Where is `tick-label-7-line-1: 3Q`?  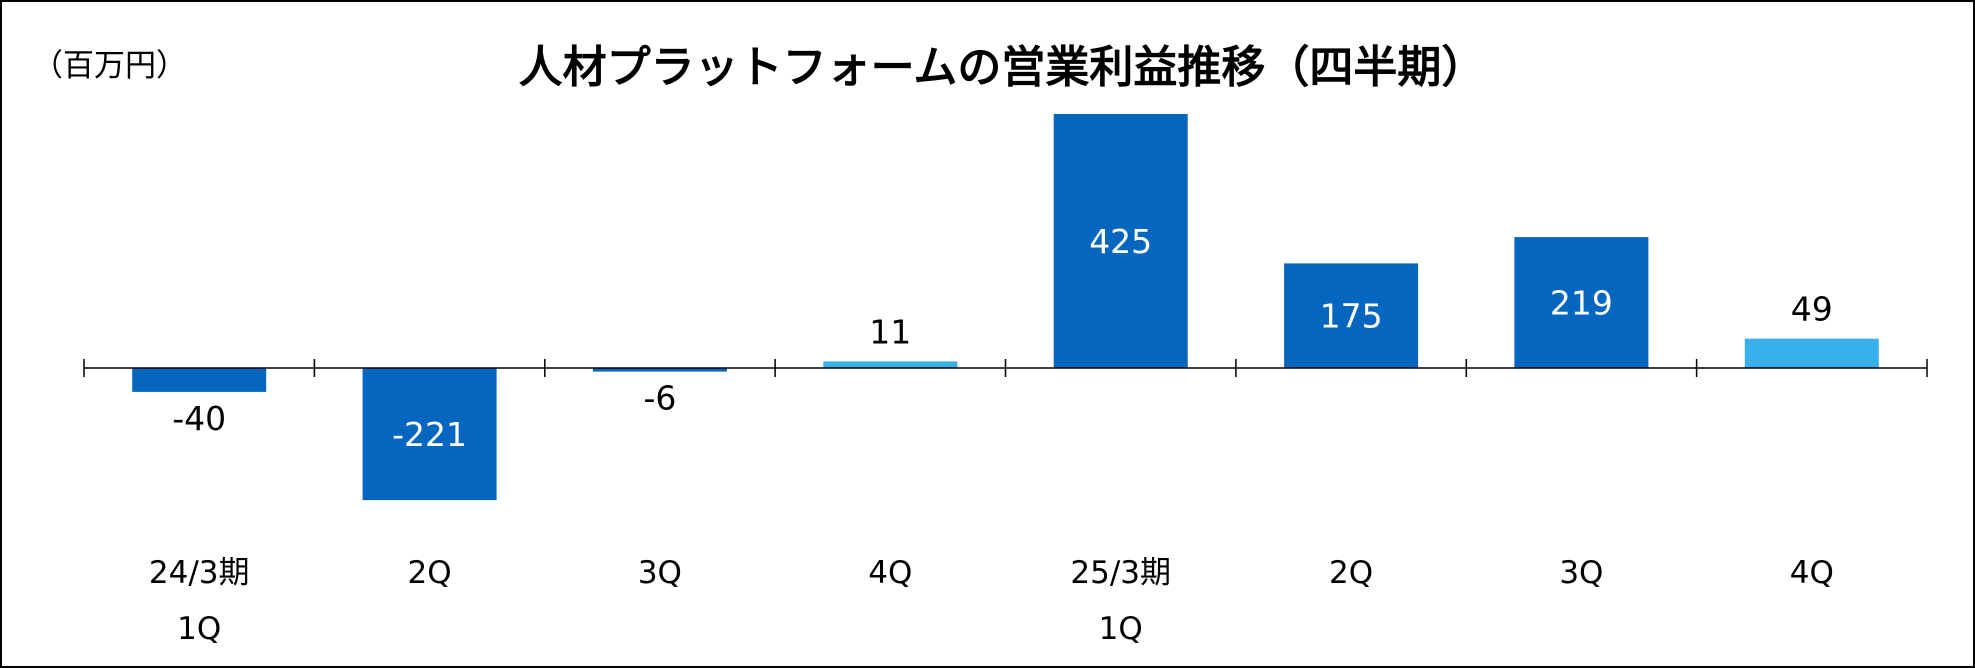
tick-label-7-line-1: 3Q is located at coordinates (1581, 573).